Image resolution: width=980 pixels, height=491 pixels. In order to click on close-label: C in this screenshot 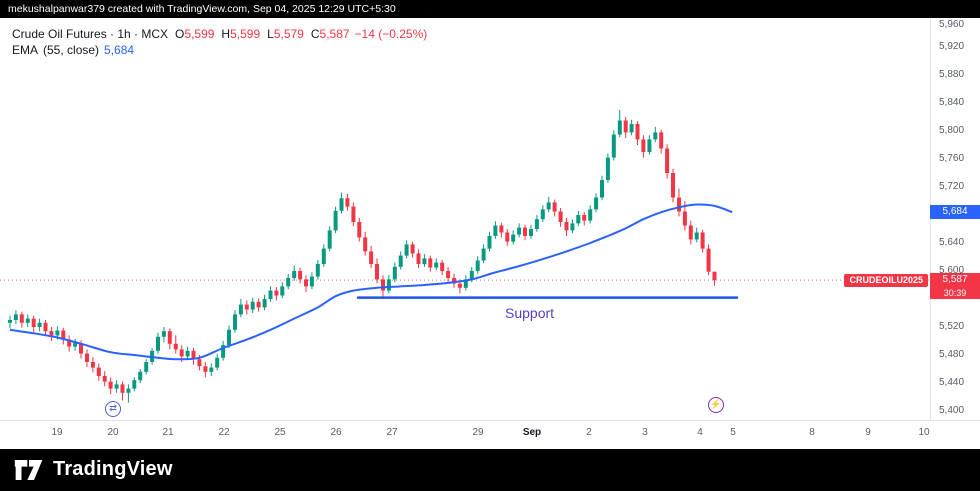, I will do `click(315, 34)`.